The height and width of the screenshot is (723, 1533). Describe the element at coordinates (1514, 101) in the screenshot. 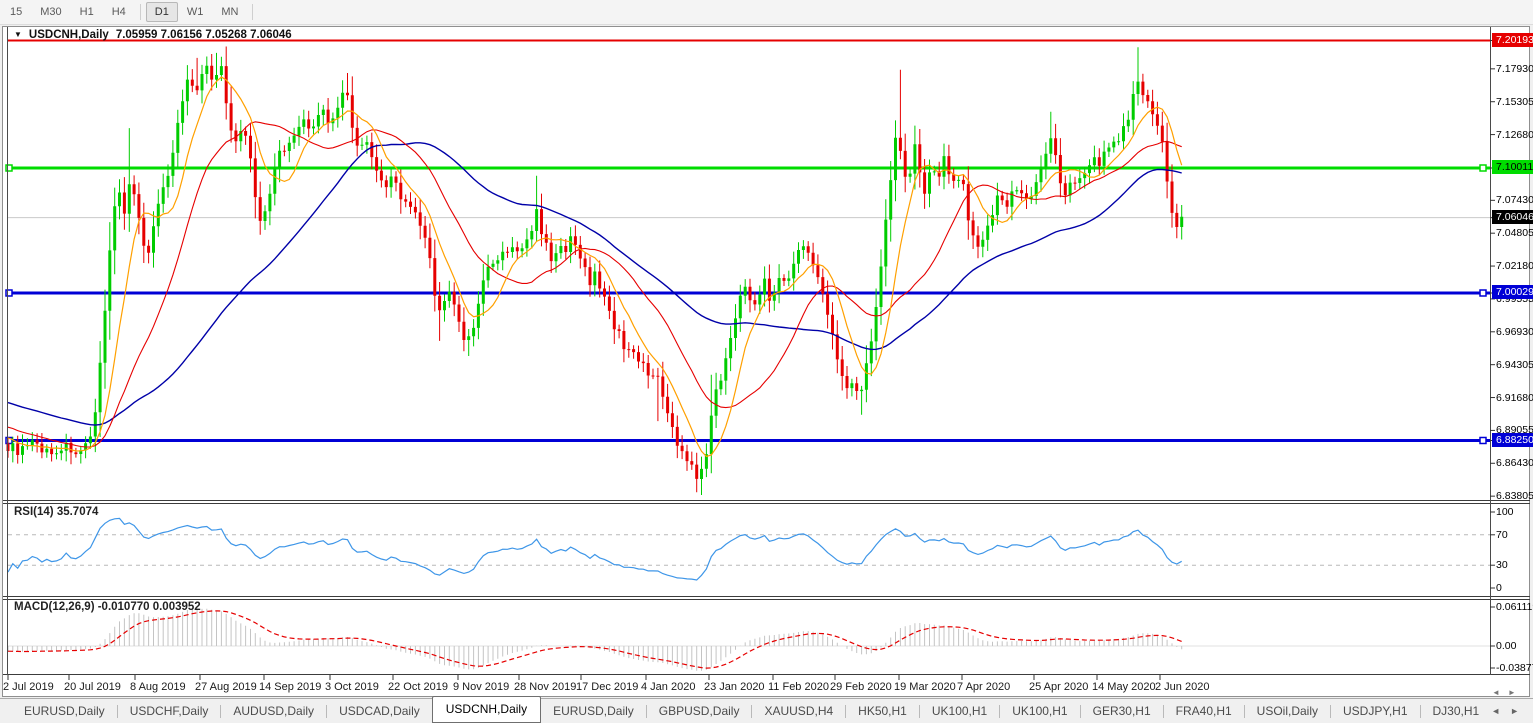

I see `price-axis-label: 7.15305` at that location.